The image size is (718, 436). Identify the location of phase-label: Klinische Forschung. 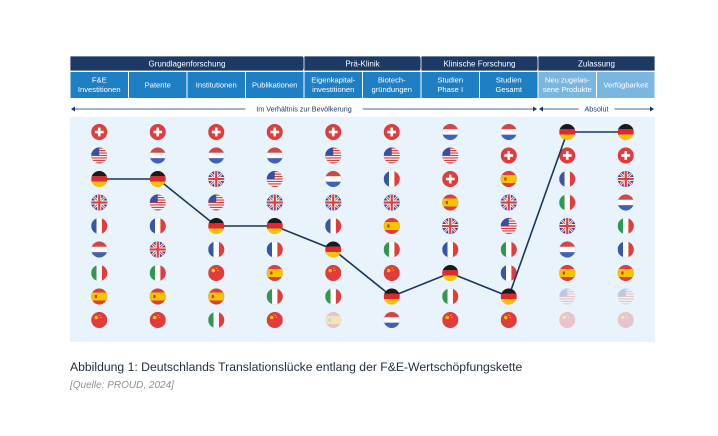
(479, 64).